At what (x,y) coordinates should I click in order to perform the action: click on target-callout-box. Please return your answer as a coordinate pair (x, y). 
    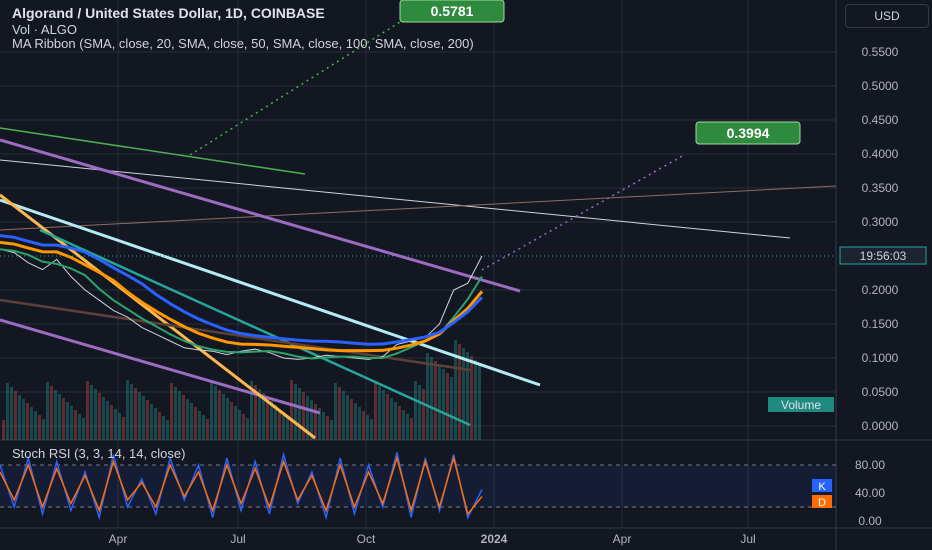
    Looking at the image, I should click on (452, 11).